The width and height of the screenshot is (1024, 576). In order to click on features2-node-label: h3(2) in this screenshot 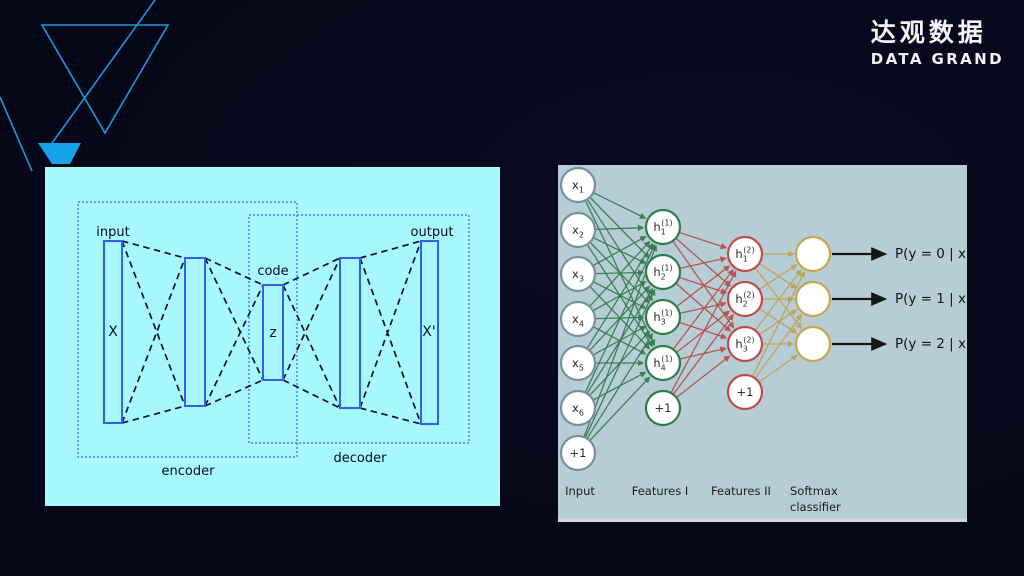, I will do `click(744, 345)`.